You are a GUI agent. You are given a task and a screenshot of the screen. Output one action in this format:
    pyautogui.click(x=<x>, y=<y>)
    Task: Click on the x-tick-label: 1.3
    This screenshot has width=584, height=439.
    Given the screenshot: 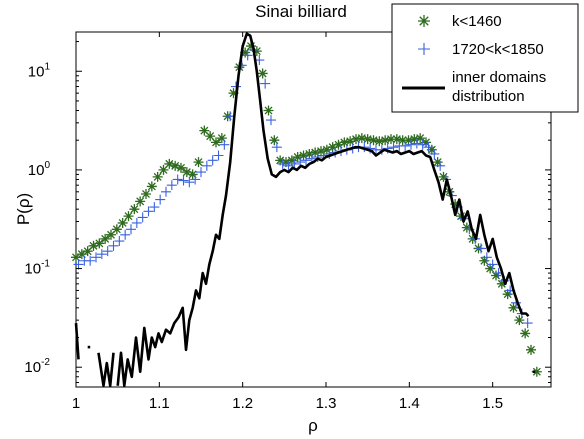 What is the action you would take?
    pyautogui.click(x=326, y=403)
    